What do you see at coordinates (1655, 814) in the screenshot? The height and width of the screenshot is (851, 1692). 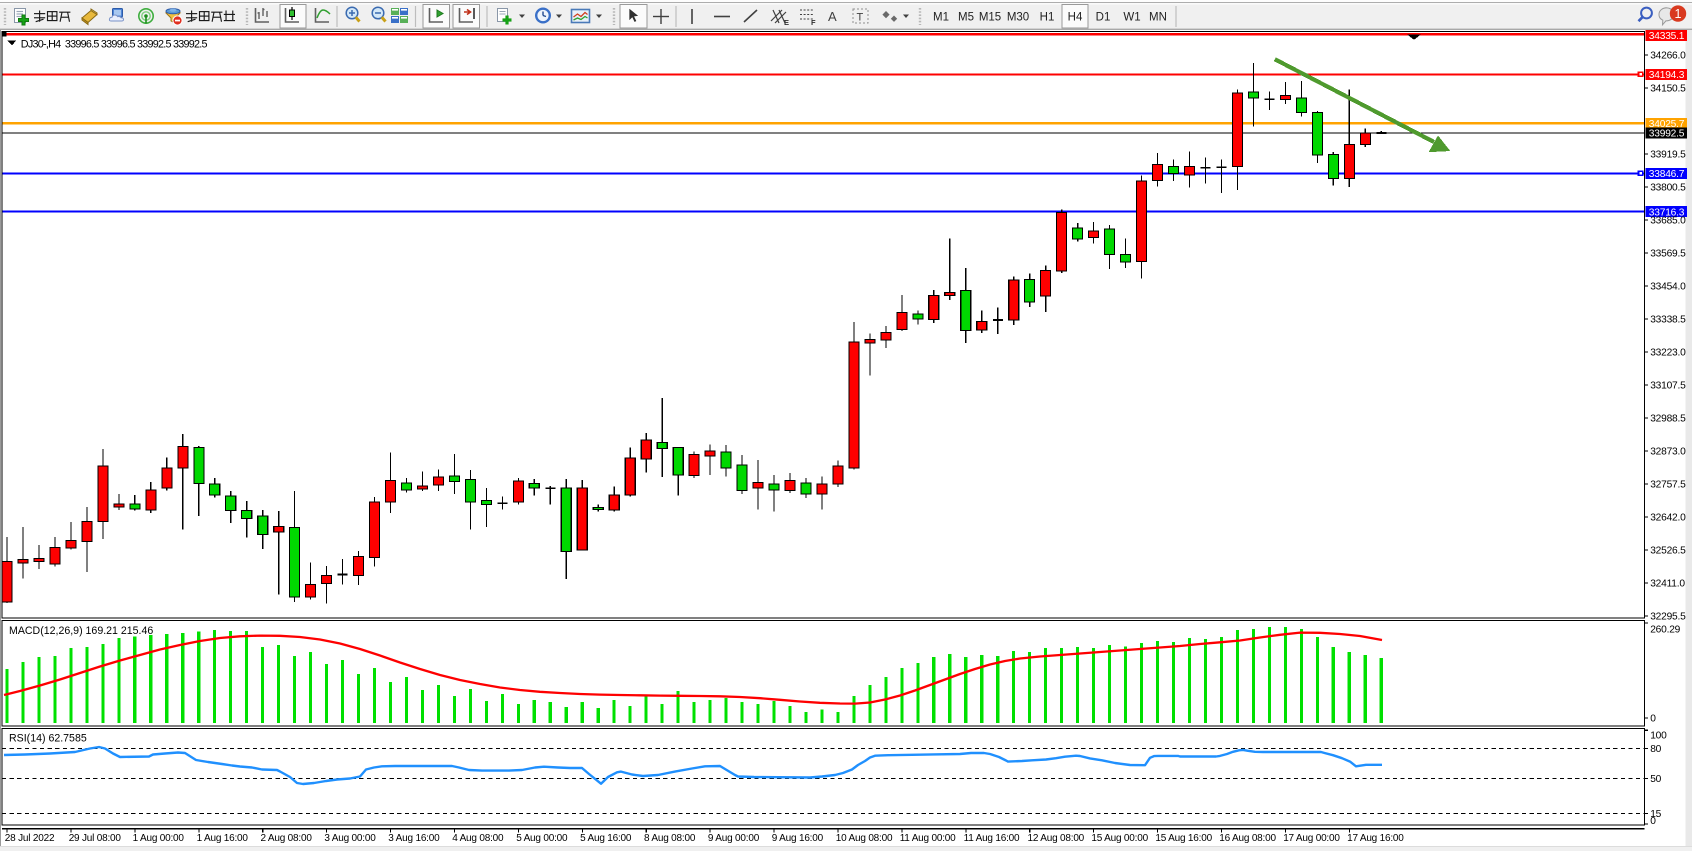 I see `svg-text: 15` at bounding box center [1655, 814].